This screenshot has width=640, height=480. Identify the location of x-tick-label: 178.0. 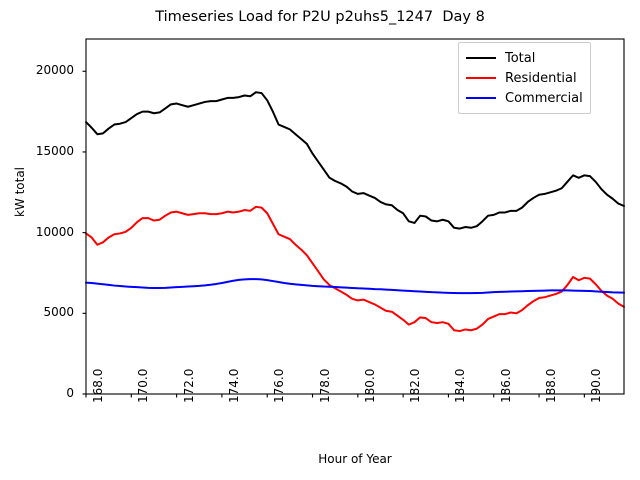
(324, 385).